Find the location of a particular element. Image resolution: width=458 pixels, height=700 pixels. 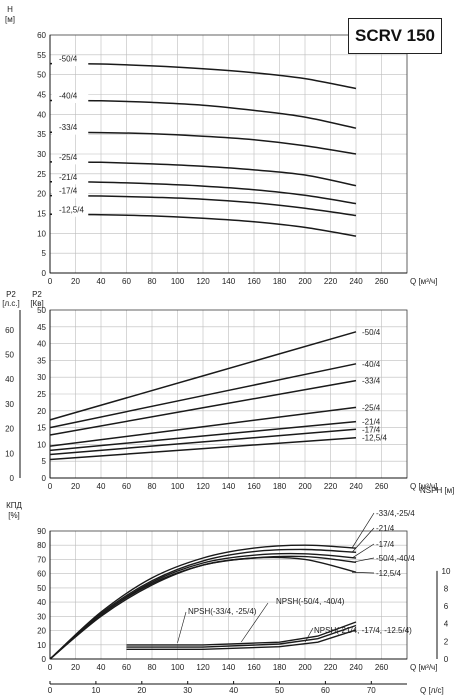

npsh-tick-label: 2 is located at coordinates (446, 641).